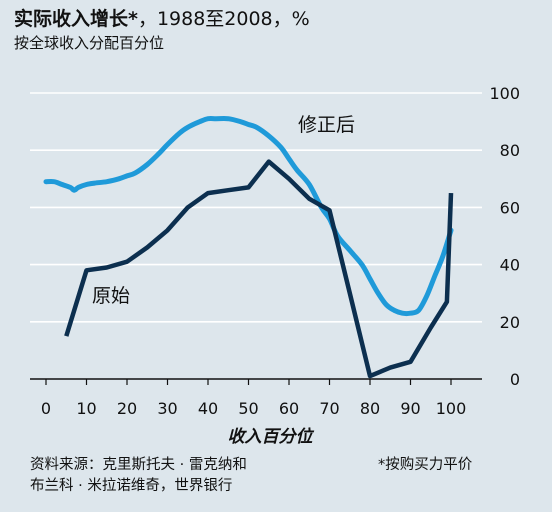 The width and height of the screenshot is (552, 512). I want to click on x-tick-label: 10, so click(86, 408).